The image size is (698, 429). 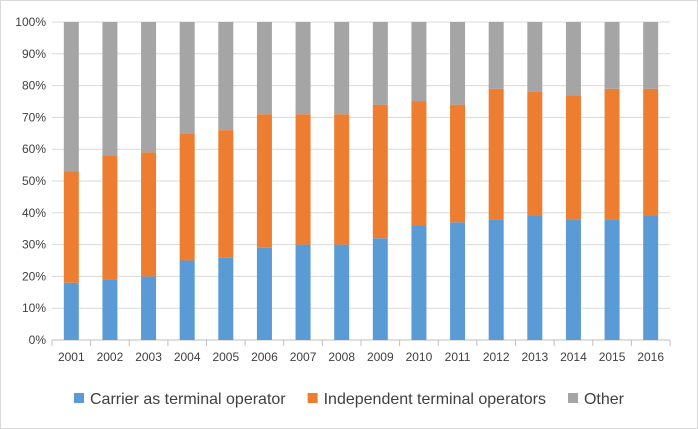 I want to click on x-tick-label: 2009, so click(x=380, y=357).